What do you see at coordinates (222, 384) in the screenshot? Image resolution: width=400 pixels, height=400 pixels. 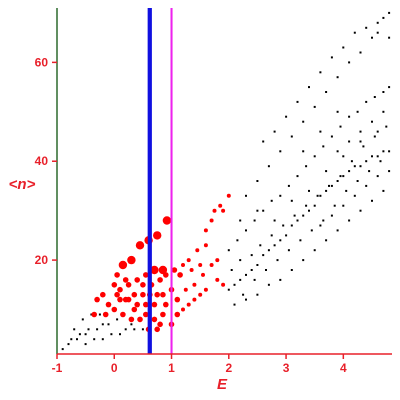 I see `x-axis-label: E` at bounding box center [222, 384].